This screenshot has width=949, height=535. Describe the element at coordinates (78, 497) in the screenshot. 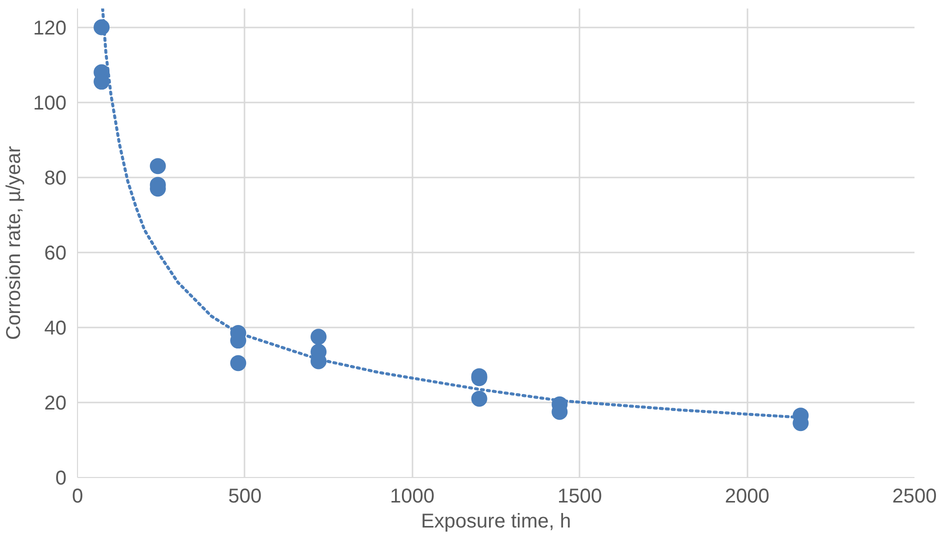

I see `x-tick-label: 0` at that location.